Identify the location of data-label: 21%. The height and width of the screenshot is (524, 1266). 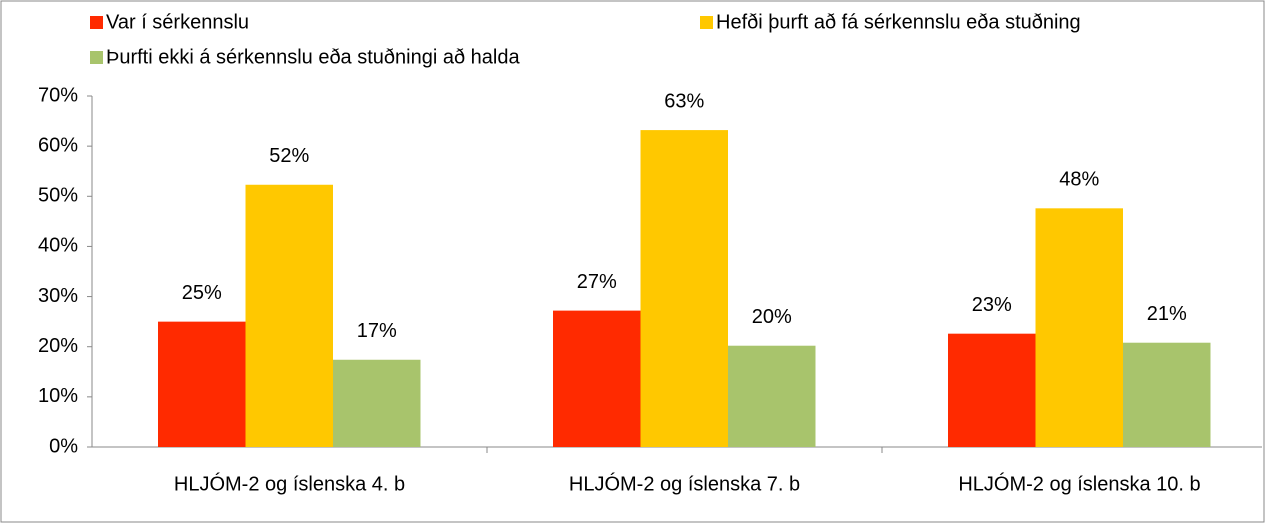
(1167, 314).